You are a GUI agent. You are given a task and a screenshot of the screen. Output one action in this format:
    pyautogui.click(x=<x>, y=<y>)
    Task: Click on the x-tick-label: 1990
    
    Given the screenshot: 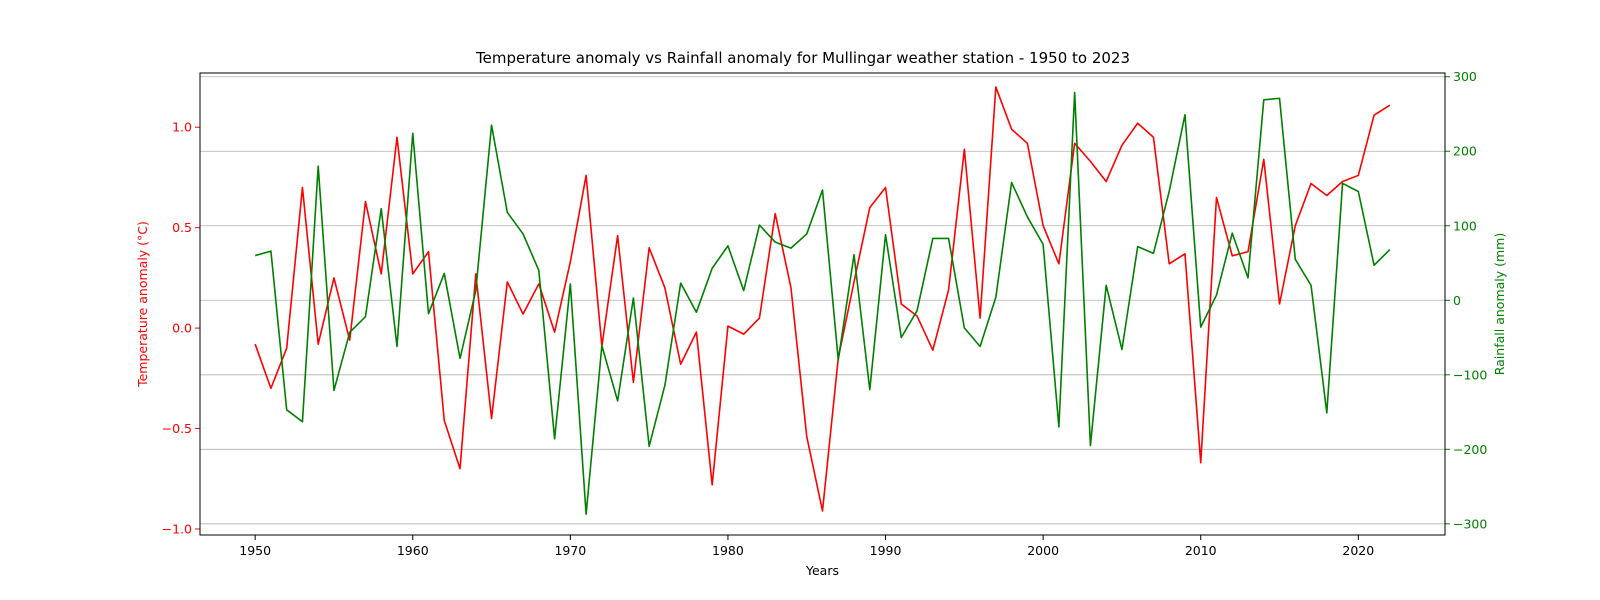 What is the action you would take?
    pyautogui.click(x=886, y=550)
    